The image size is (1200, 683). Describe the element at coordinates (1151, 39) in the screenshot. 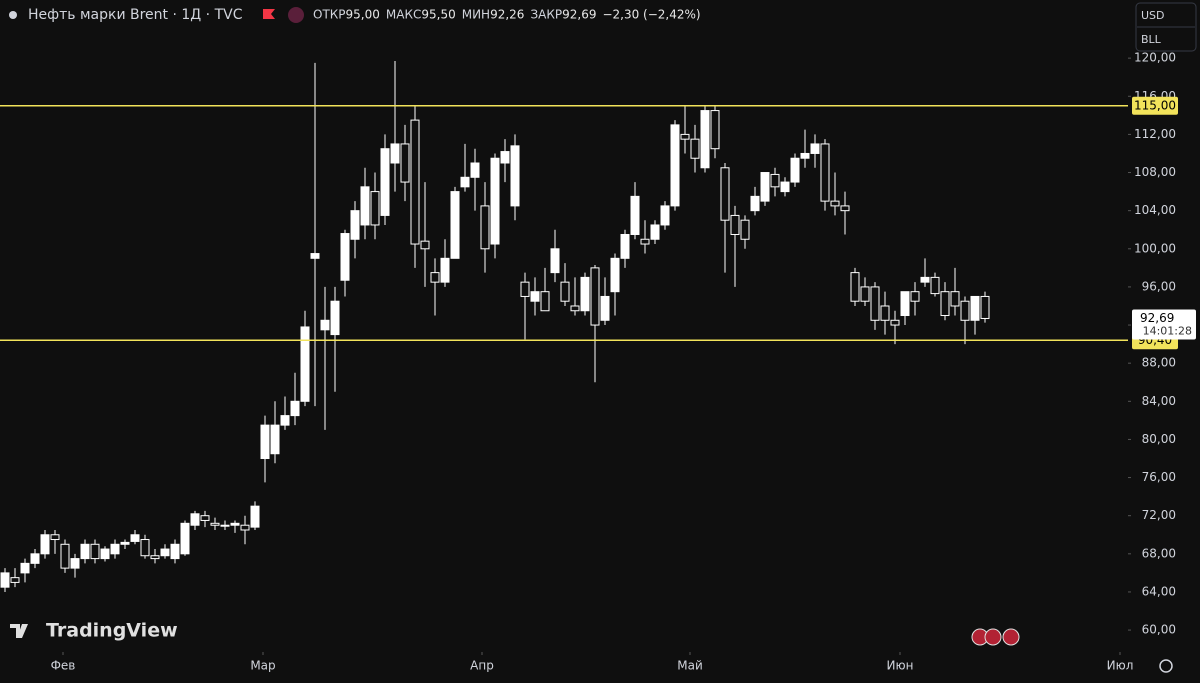

I see `unit-button: BLL` at that location.